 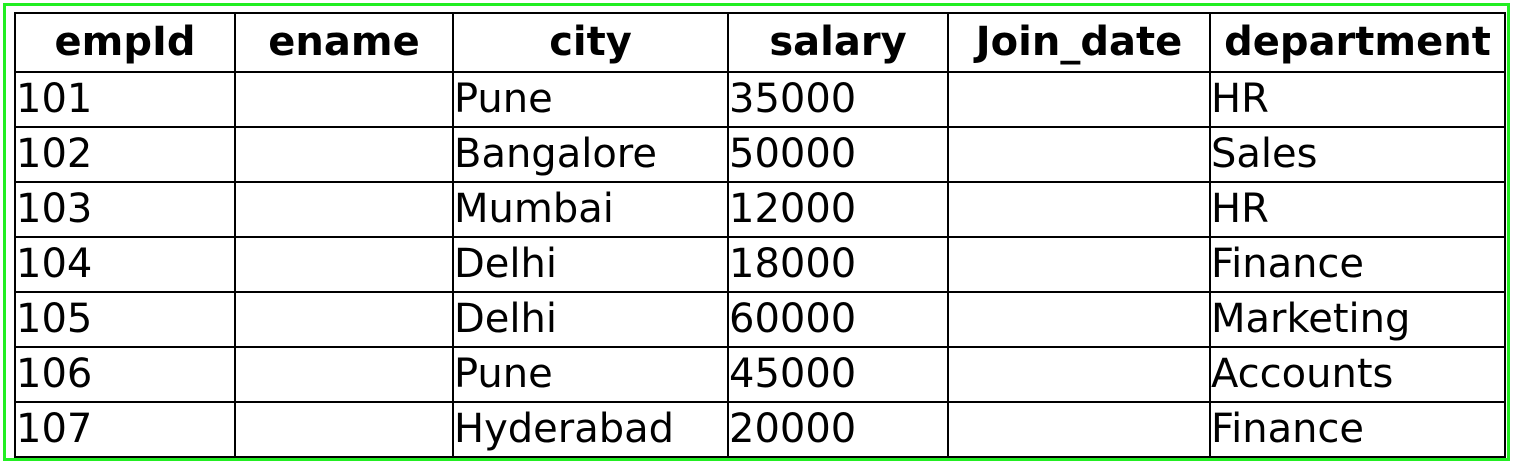 I want to click on column-header-salary: salary, so click(x=838, y=42).